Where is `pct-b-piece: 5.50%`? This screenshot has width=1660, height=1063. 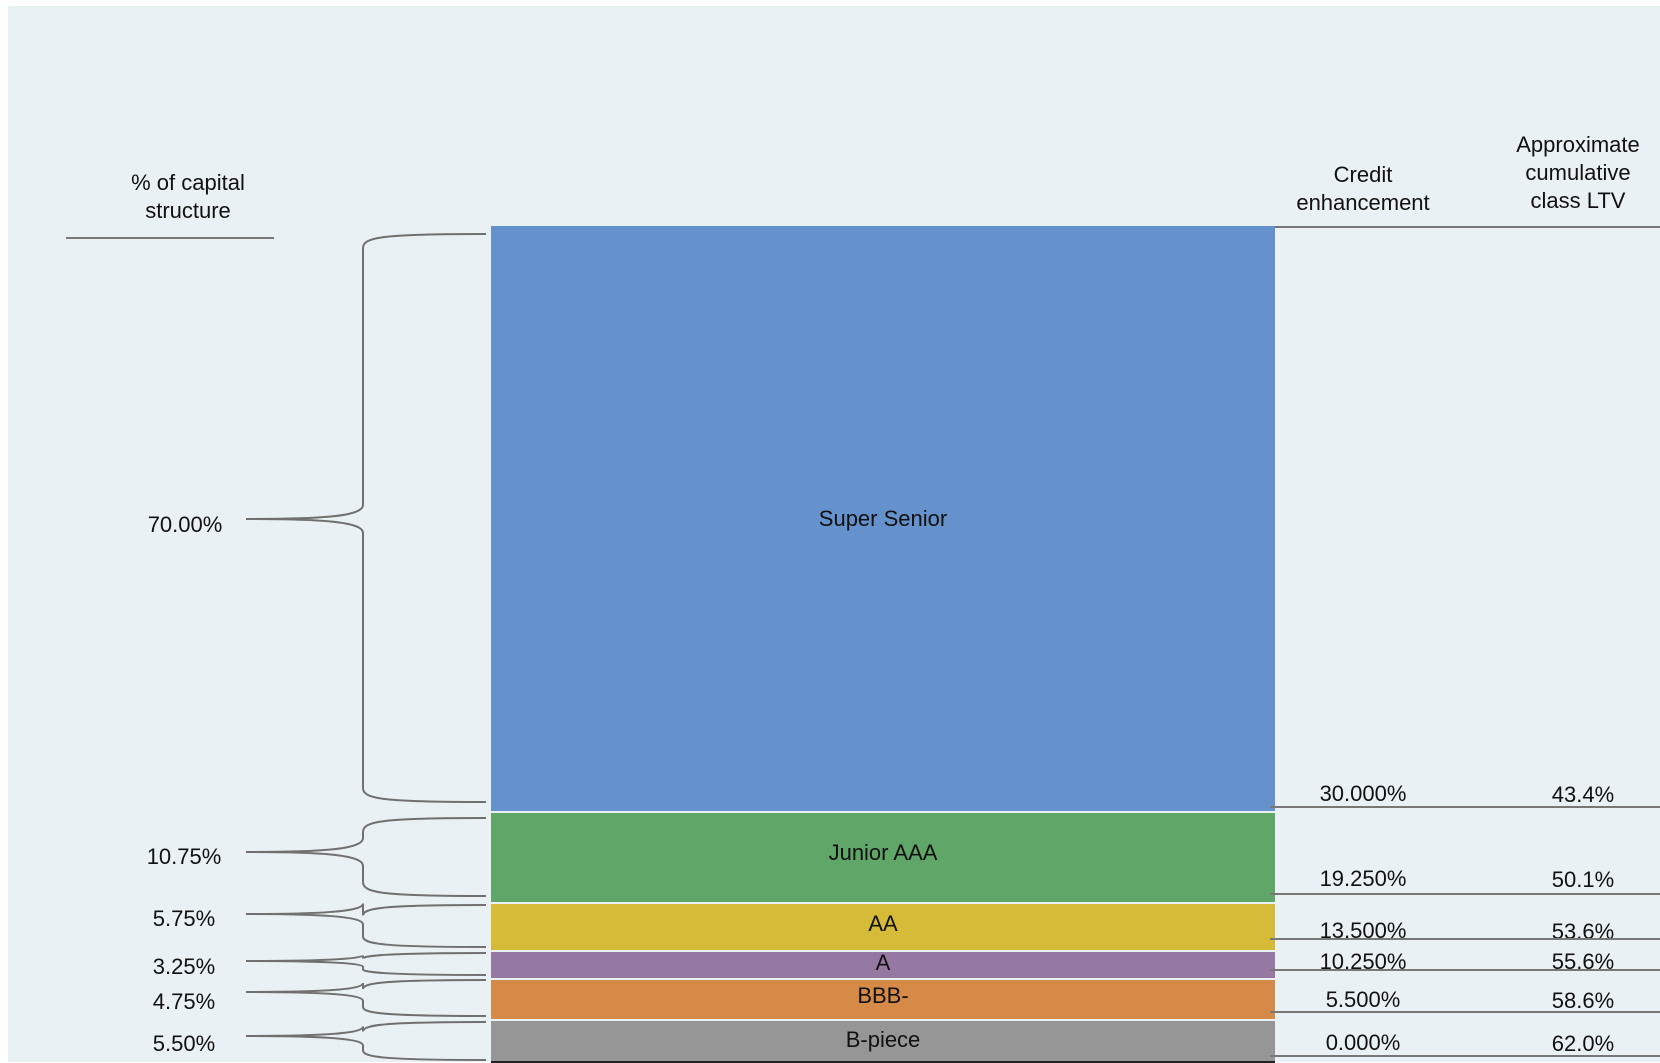
pct-b-piece: 5.50% is located at coordinates (184, 1043).